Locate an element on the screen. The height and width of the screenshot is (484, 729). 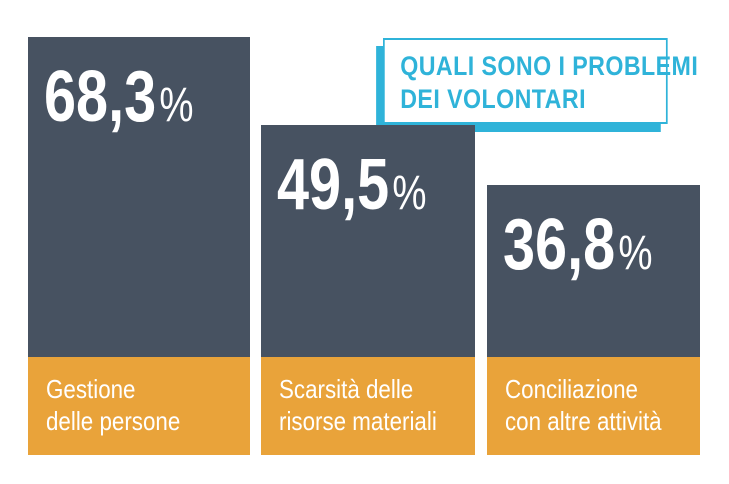
category-line-2: con altre attività is located at coordinates (583, 421).